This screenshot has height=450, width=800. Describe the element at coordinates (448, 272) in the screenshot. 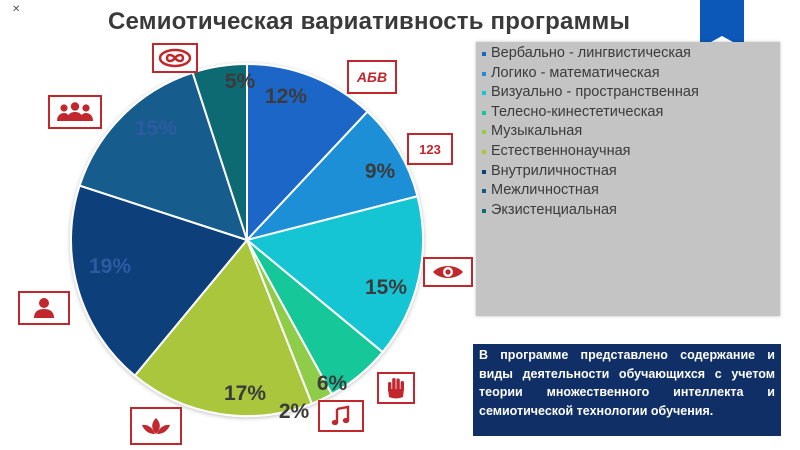

I see `eye-icon` at that location.